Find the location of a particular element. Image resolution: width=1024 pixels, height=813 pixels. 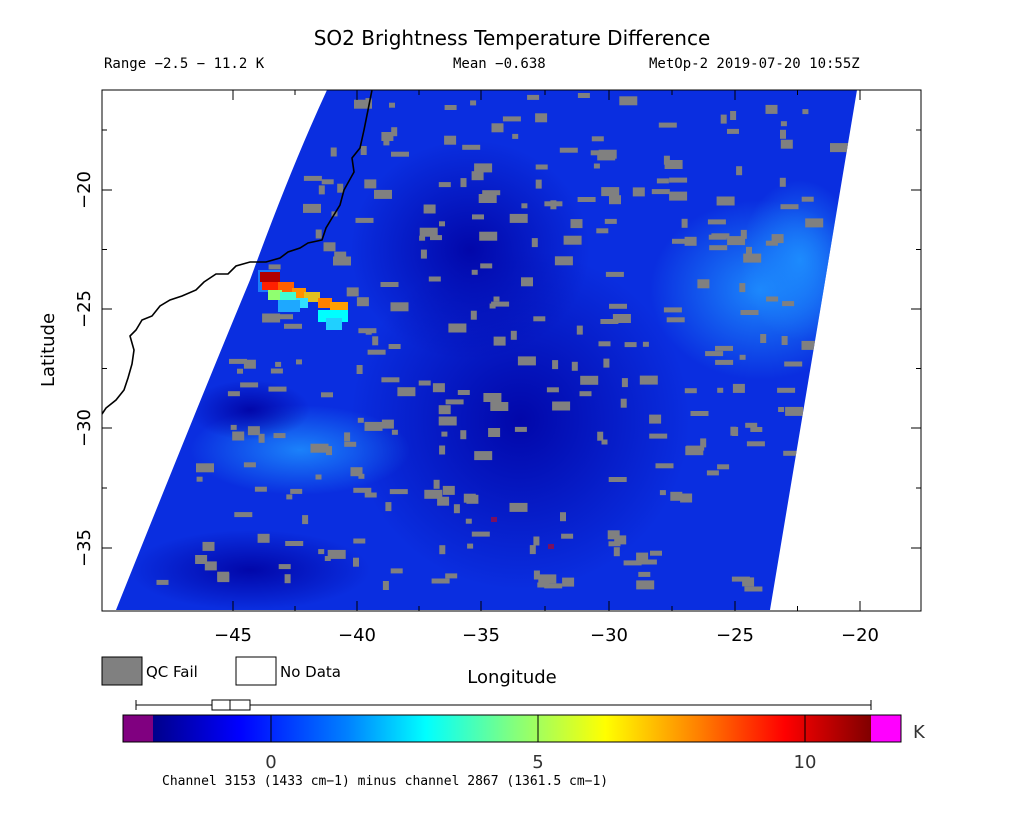

x-axis-label: Longitude is located at coordinates (512, 677).